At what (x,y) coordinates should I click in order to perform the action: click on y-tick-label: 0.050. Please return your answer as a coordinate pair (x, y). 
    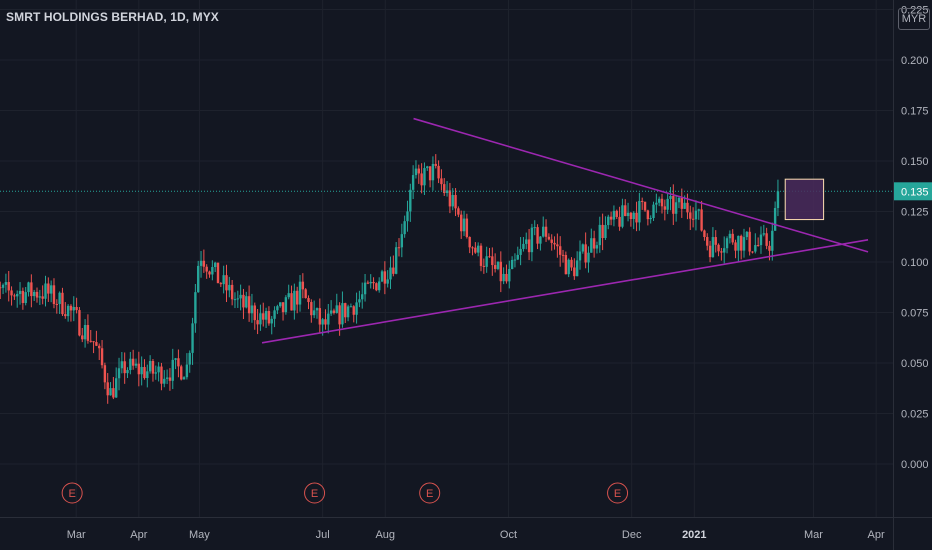
    Looking at the image, I should click on (915, 364).